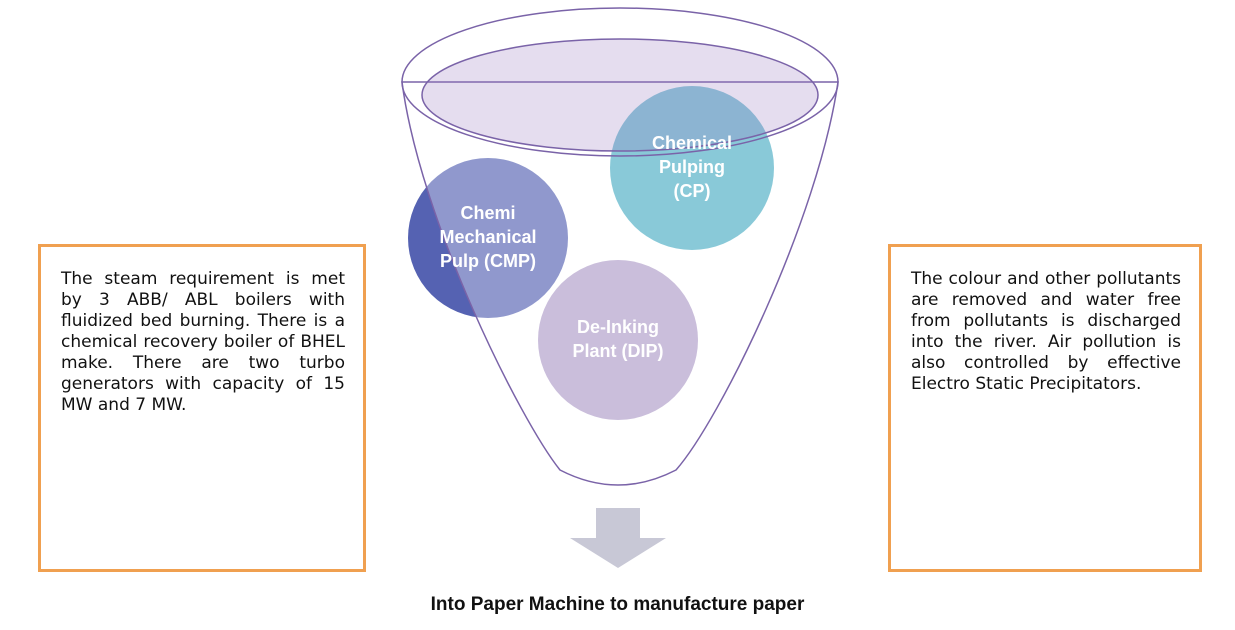 The width and height of the screenshot is (1235, 630). I want to click on funnel-rim, so click(620, 82).